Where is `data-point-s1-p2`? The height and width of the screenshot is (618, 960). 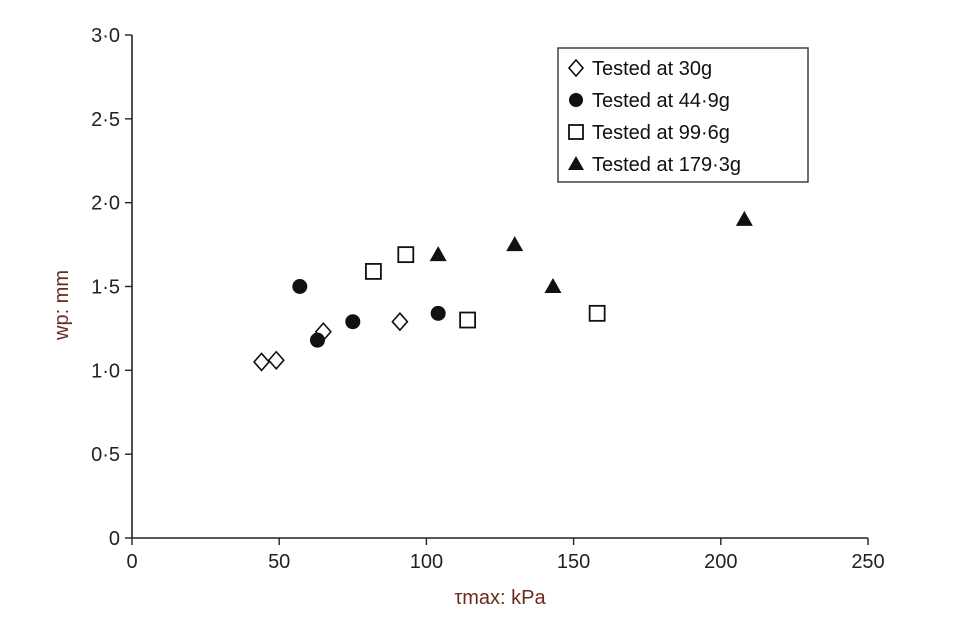
data-point-s1-p2 is located at coordinates (276, 360).